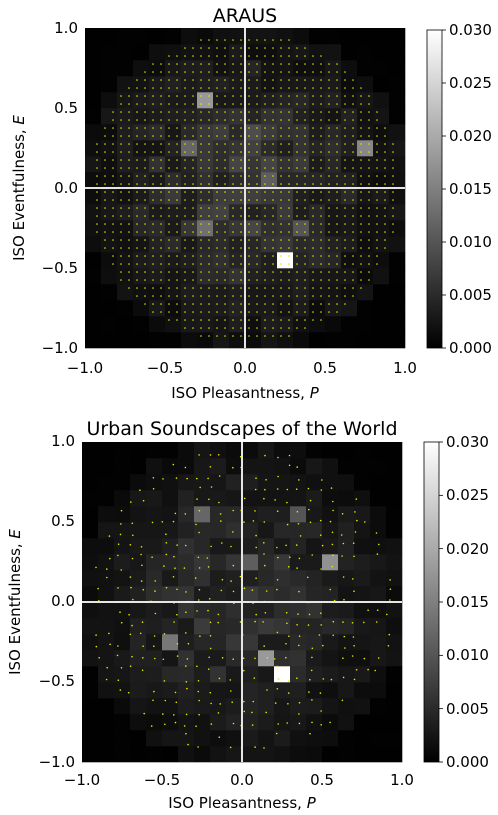  What do you see at coordinates (431, 602) in the screenshot?
I see `colorbar-gradient` at bounding box center [431, 602].